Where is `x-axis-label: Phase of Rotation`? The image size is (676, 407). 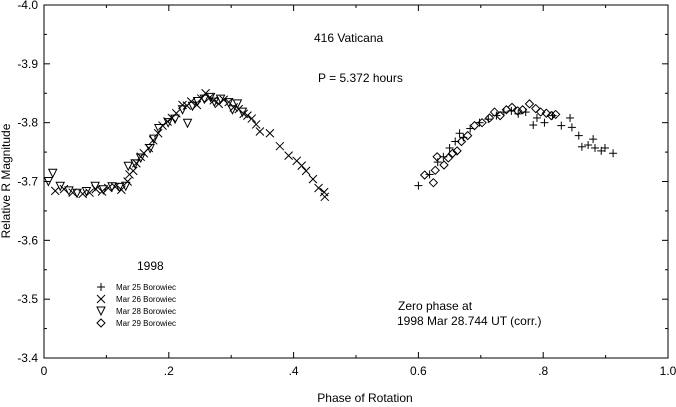
x-axis-label: Phase of Rotation is located at coordinates (364, 398).